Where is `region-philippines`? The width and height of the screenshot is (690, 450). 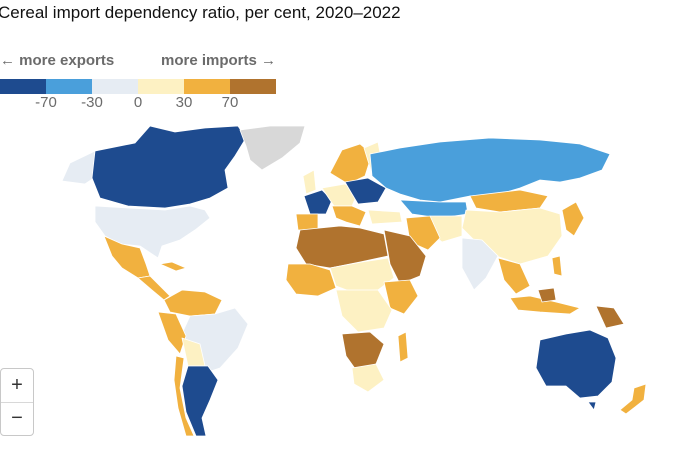
region-philippines is located at coordinates (557, 266).